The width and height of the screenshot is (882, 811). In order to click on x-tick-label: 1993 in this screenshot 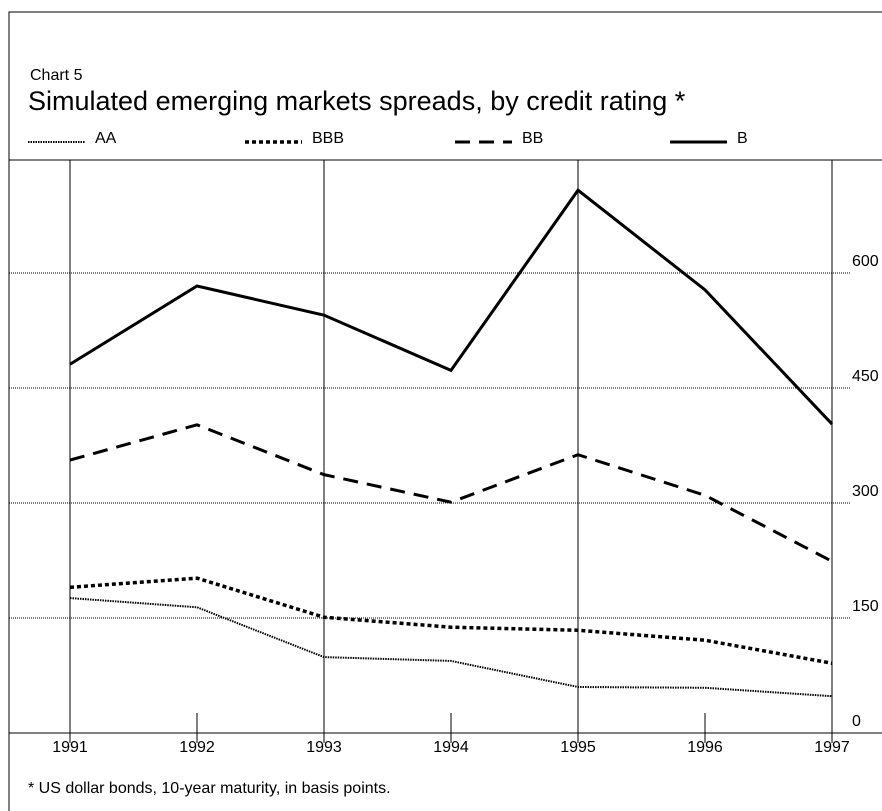, I will do `click(324, 747)`.